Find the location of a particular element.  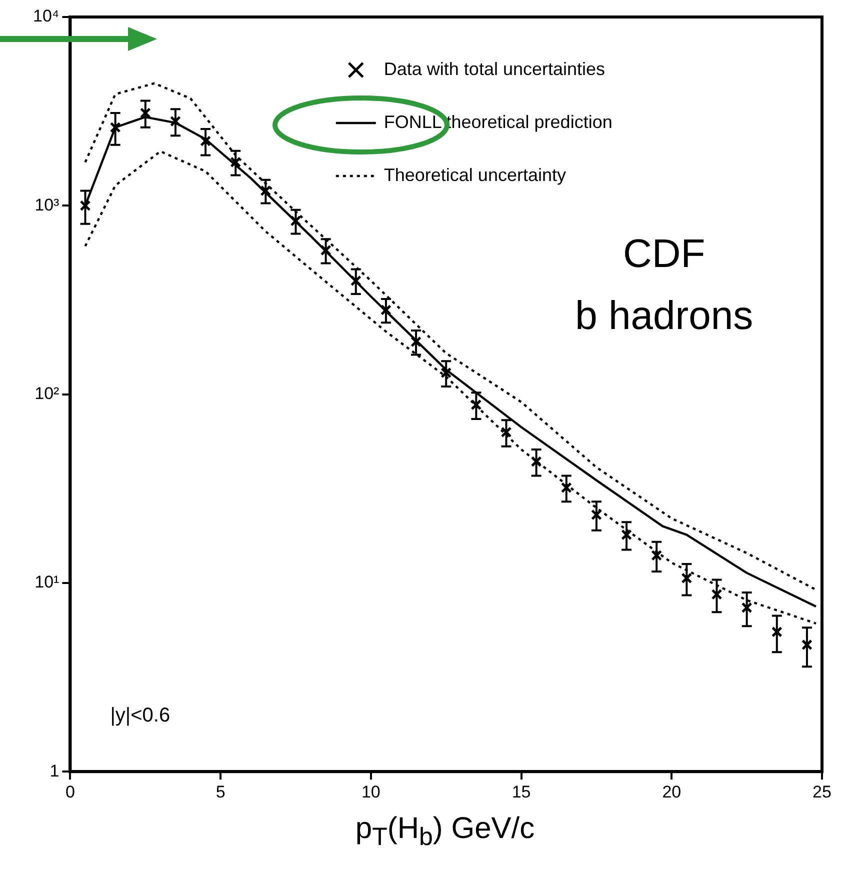

x-tick-label: 5 is located at coordinates (221, 792).